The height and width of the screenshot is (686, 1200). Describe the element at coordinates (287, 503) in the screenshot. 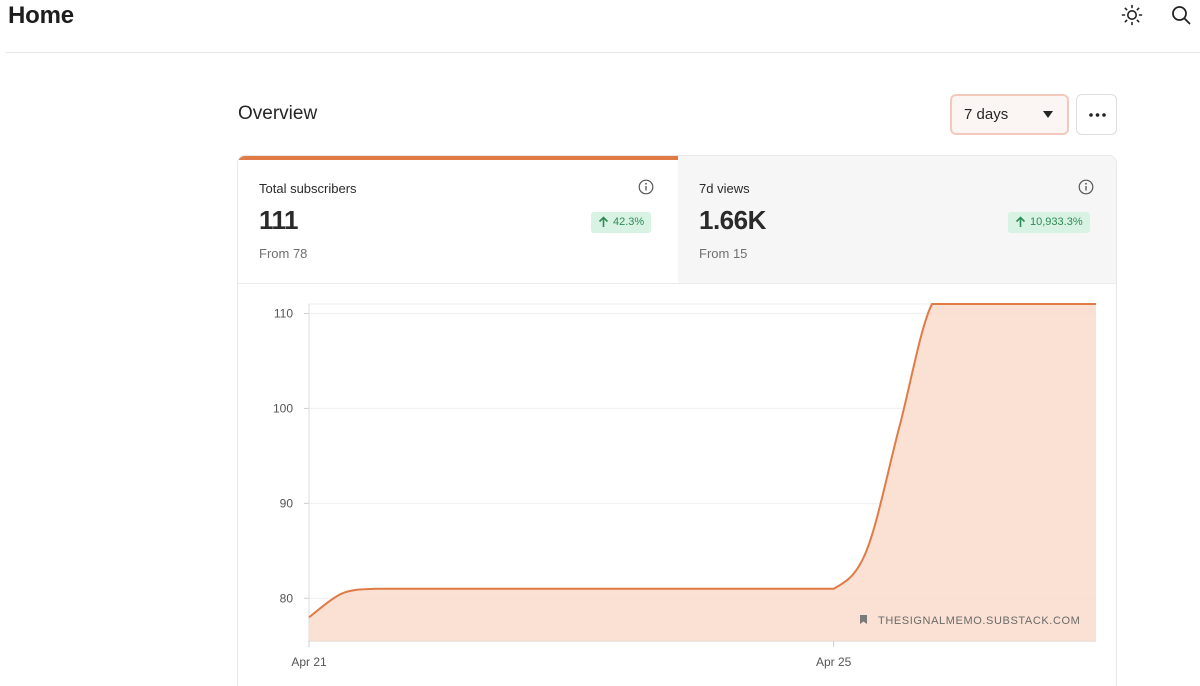

I see `y-tick-label: 90` at that location.